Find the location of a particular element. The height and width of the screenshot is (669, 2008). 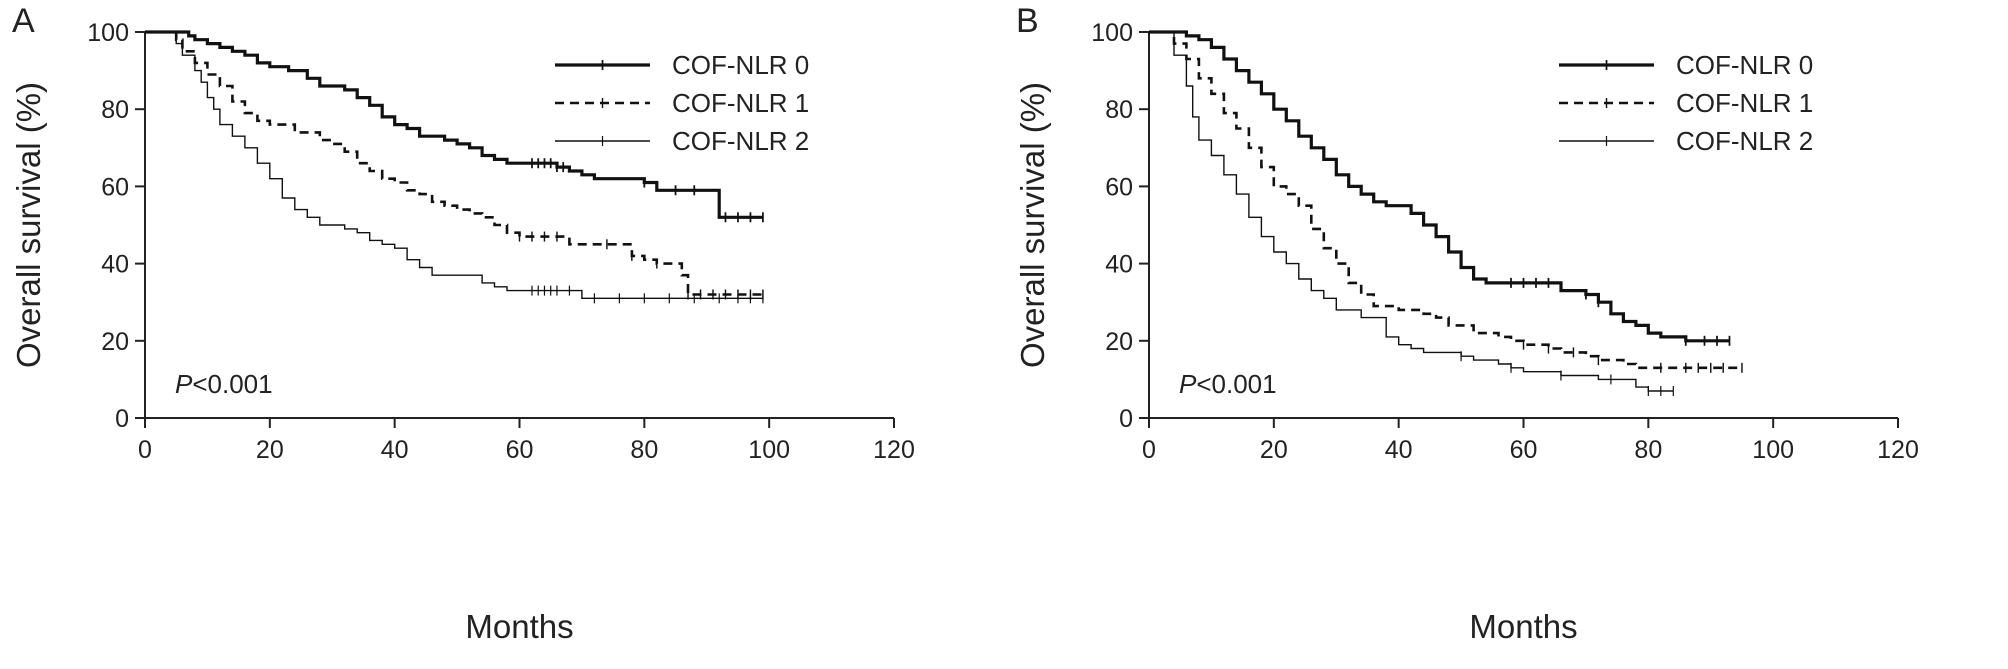

panel-label: A is located at coordinates (23, 21).